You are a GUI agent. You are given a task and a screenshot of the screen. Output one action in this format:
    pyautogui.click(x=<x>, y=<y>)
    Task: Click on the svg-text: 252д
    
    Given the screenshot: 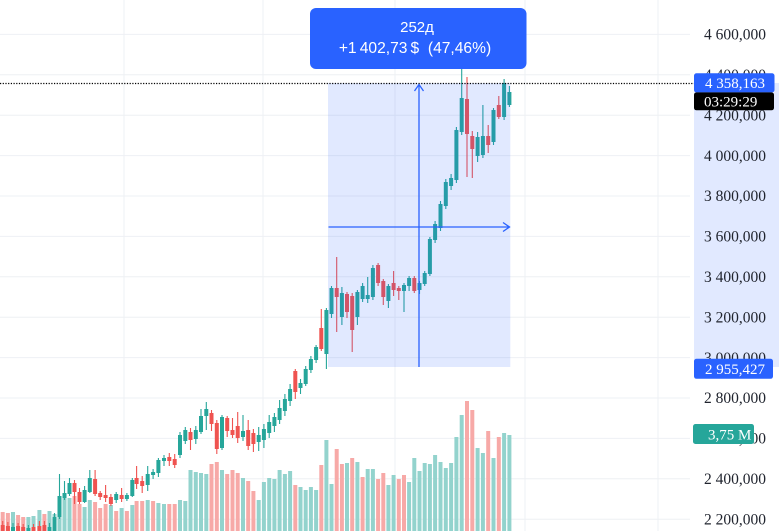 What is the action you would take?
    pyautogui.click(x=417, y=27)
    